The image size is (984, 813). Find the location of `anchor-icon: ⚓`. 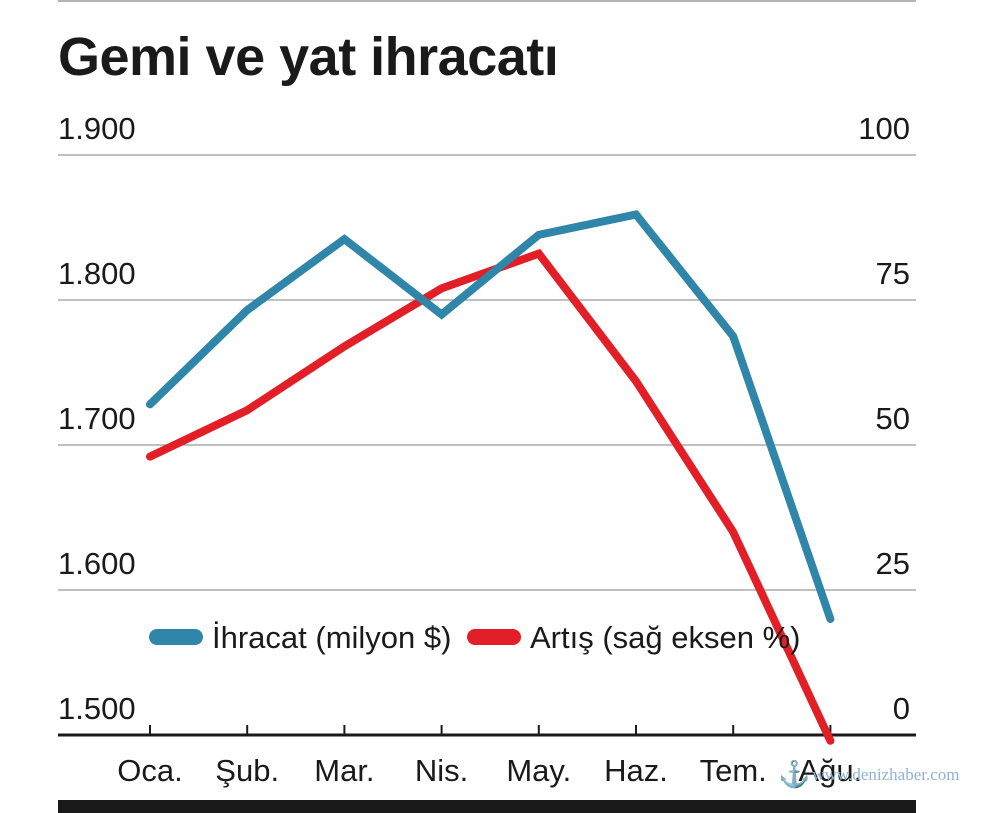

anchor-icon: ⚓ is located at coordinates (794, 774).